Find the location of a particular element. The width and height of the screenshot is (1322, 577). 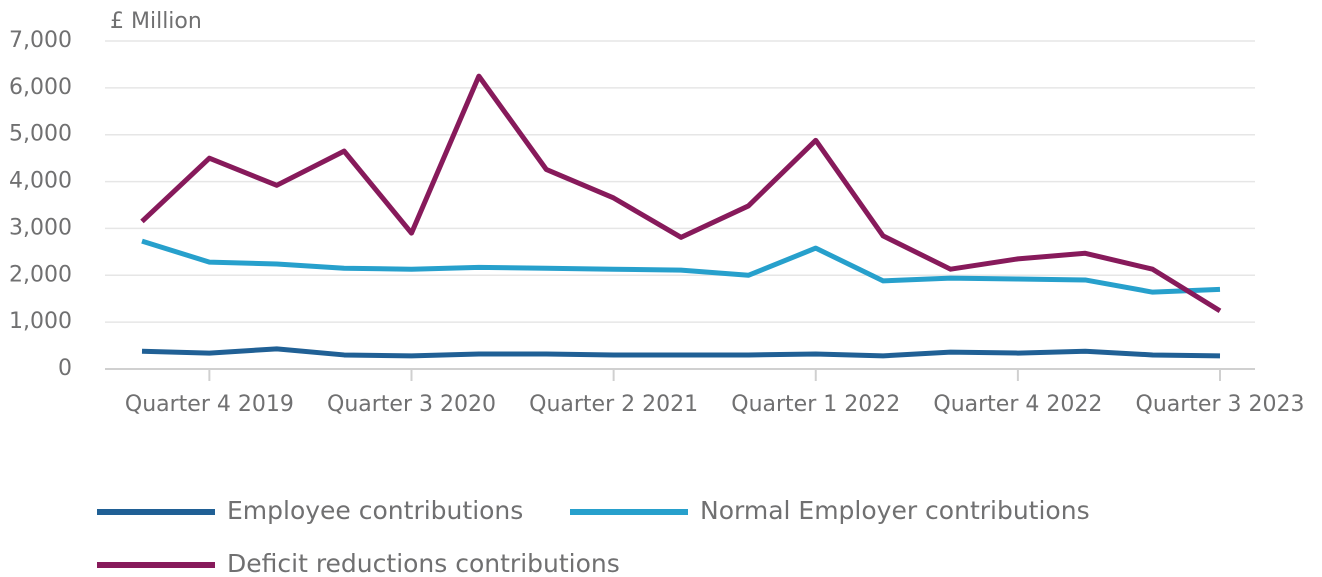

y-tick-label: 4,000 is located at coordinates (40, 181).